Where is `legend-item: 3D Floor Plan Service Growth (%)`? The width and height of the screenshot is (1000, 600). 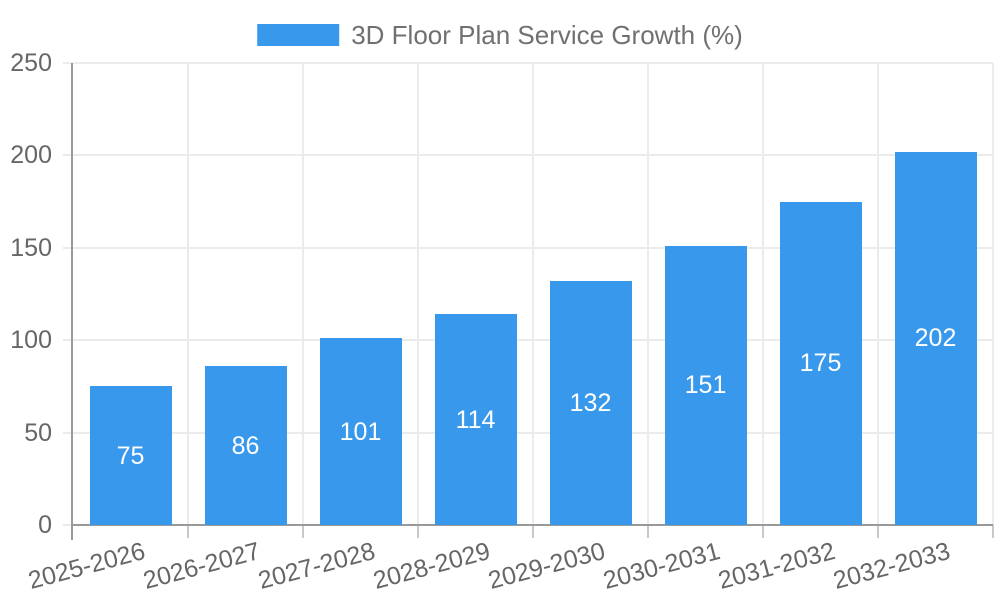
legend-item: 3D Floor Plan Service Growth (%) is located at coordinates (500, 35).